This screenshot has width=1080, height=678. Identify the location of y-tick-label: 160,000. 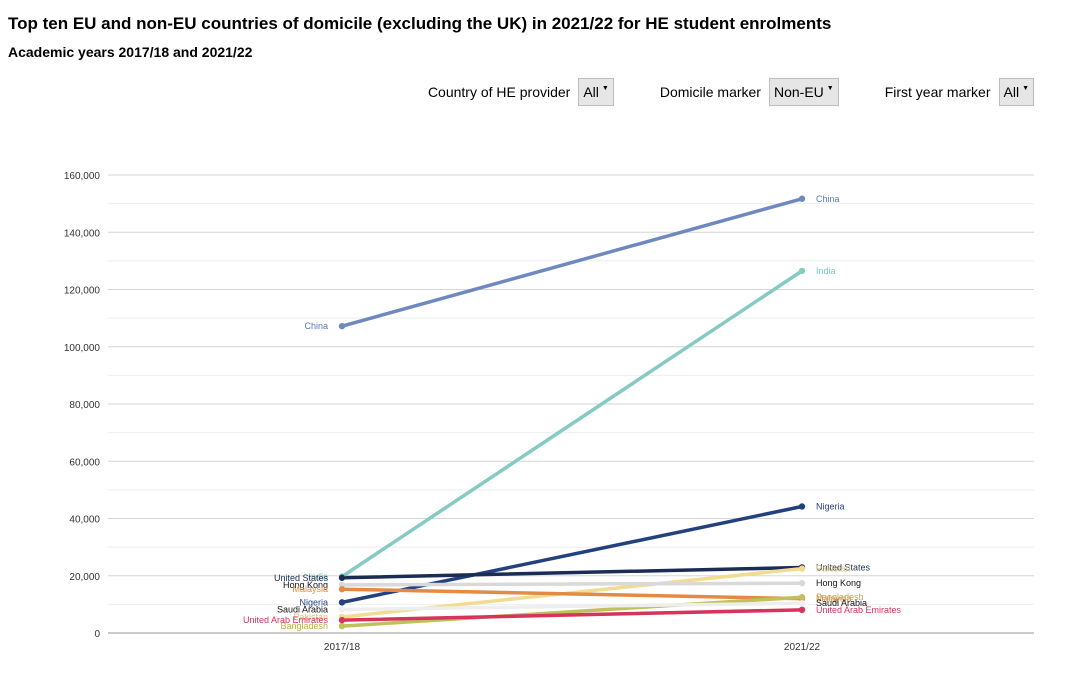
(82, 176).